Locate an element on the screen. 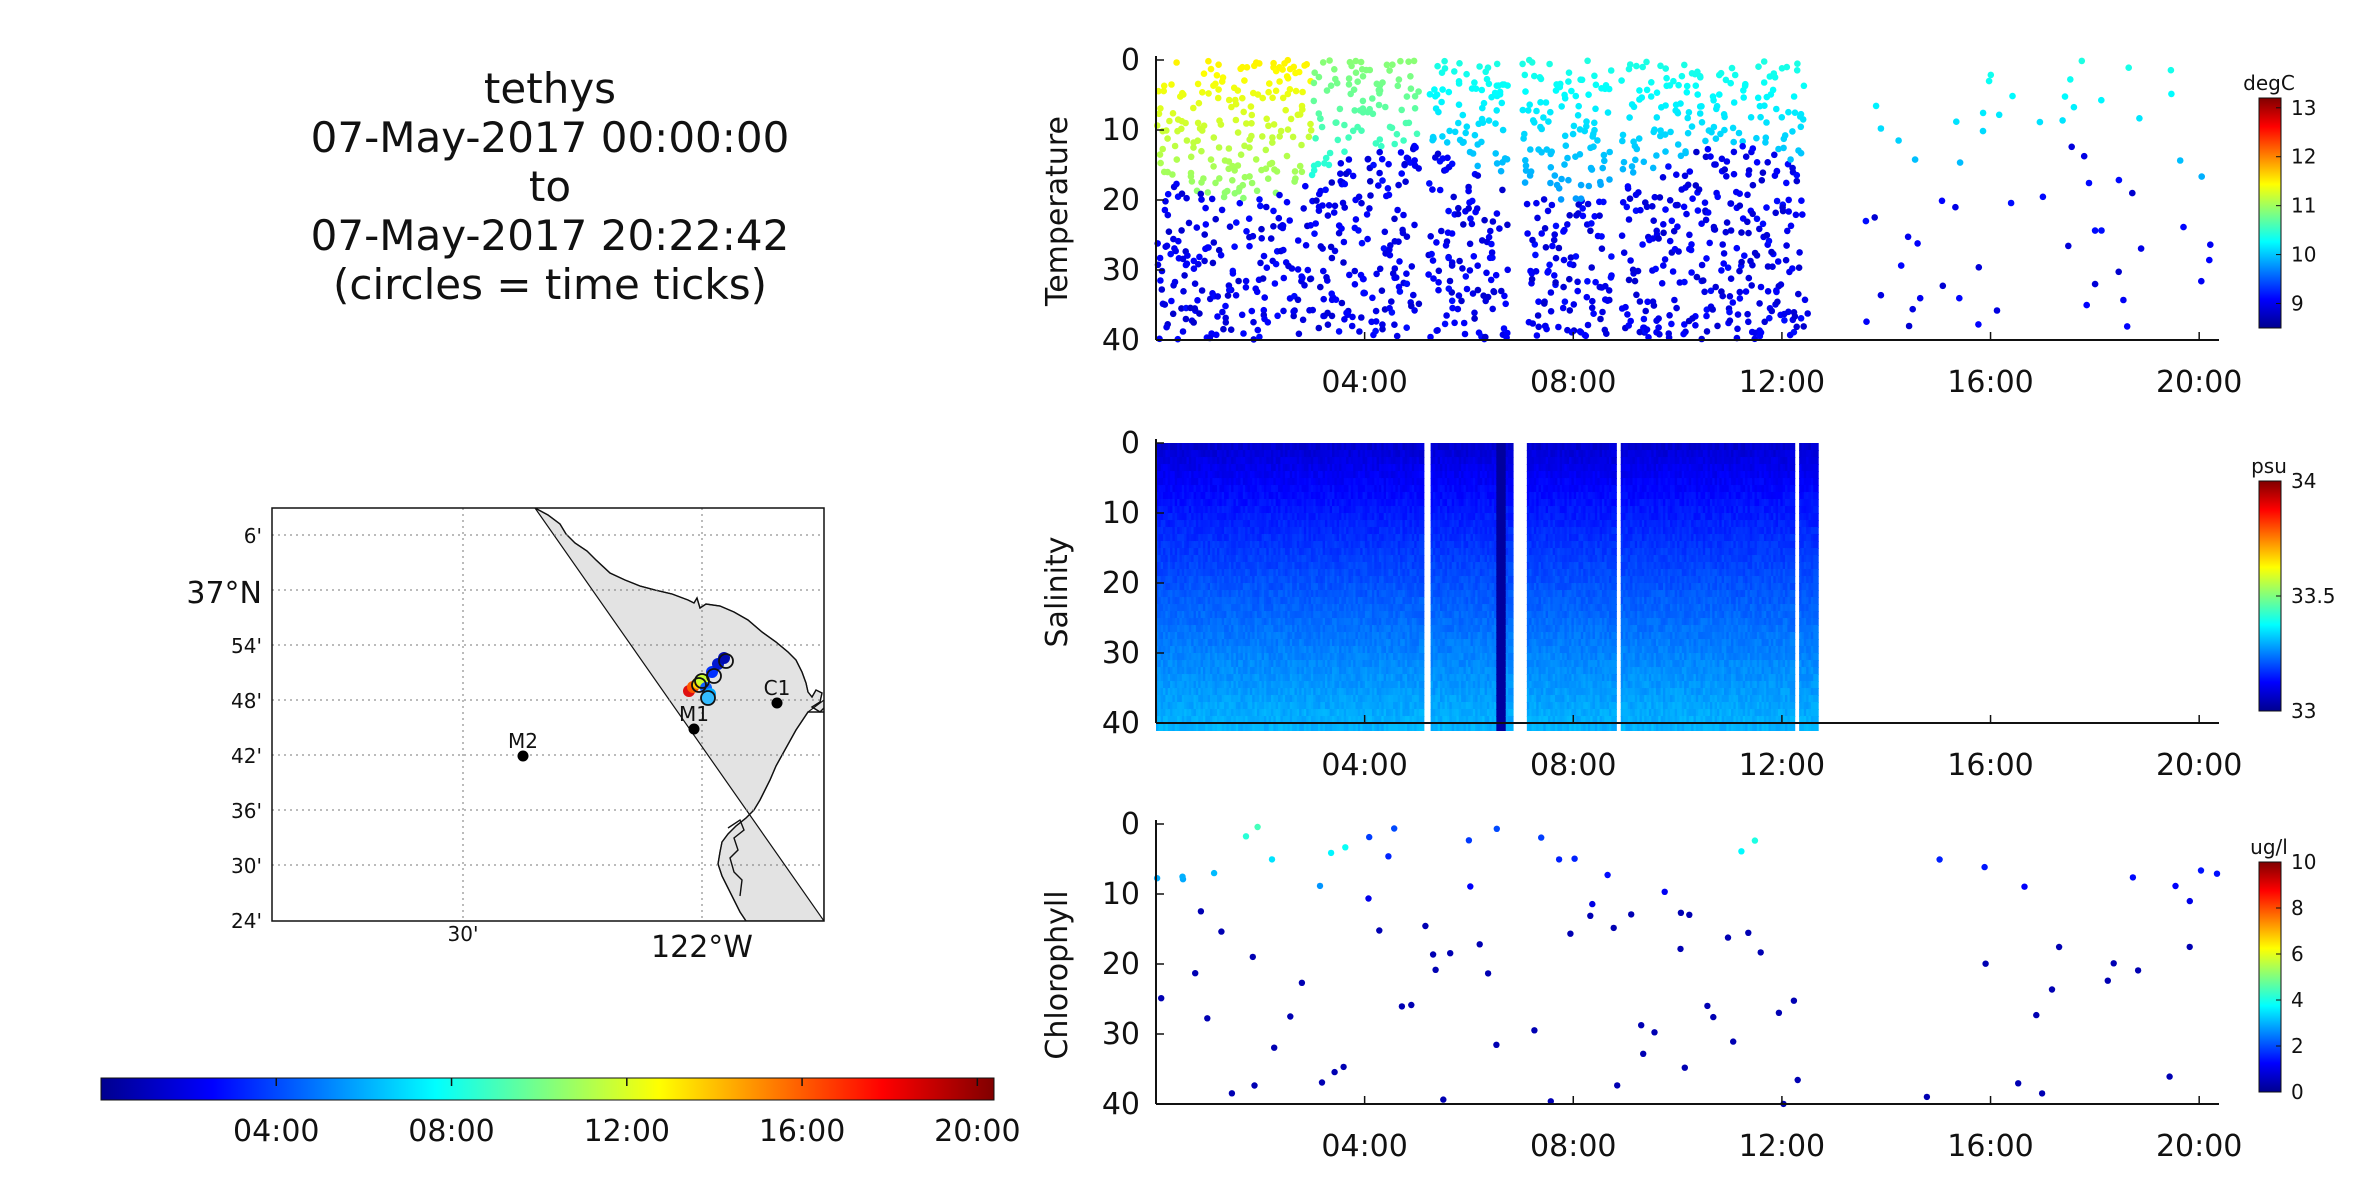 Image resolution: width=2362 pixels, height=1181 pixels. y-tick-label: 30 is located at coordinates (1121, 270).